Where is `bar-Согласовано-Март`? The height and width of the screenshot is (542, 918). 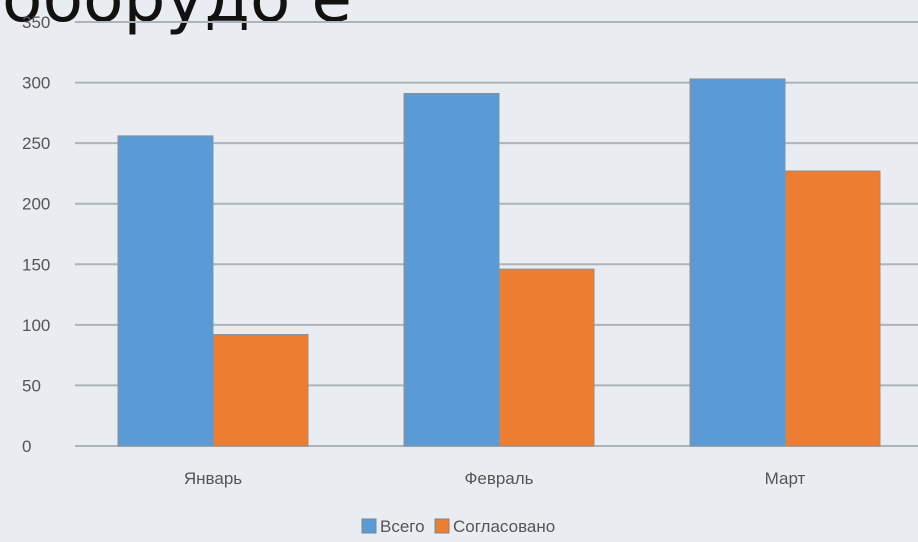
bar-Согласовано-Март is located at coordinates (832, 308).